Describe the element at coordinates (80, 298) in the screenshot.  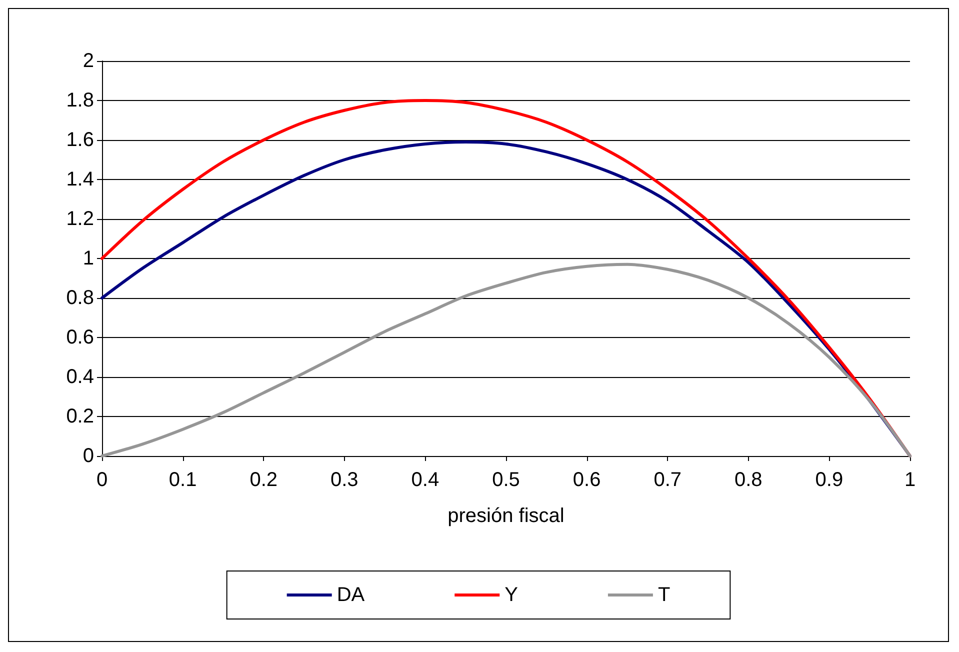
I see `y-tick-label: 0.8` at that location.